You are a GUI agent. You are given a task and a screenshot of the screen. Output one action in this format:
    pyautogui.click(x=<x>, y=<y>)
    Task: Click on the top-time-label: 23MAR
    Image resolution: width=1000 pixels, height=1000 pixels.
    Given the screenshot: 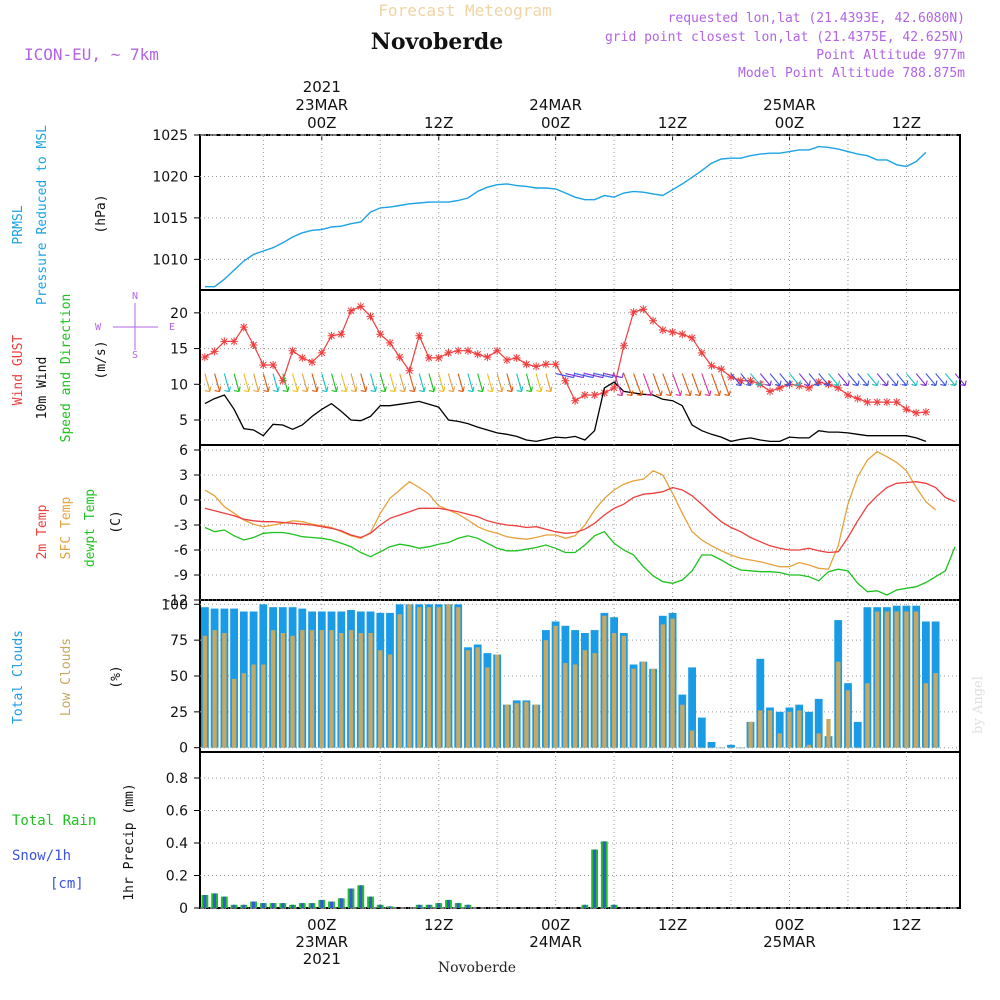 What is the action you would take?
    pyautogui.click(x=321, y=105)
    